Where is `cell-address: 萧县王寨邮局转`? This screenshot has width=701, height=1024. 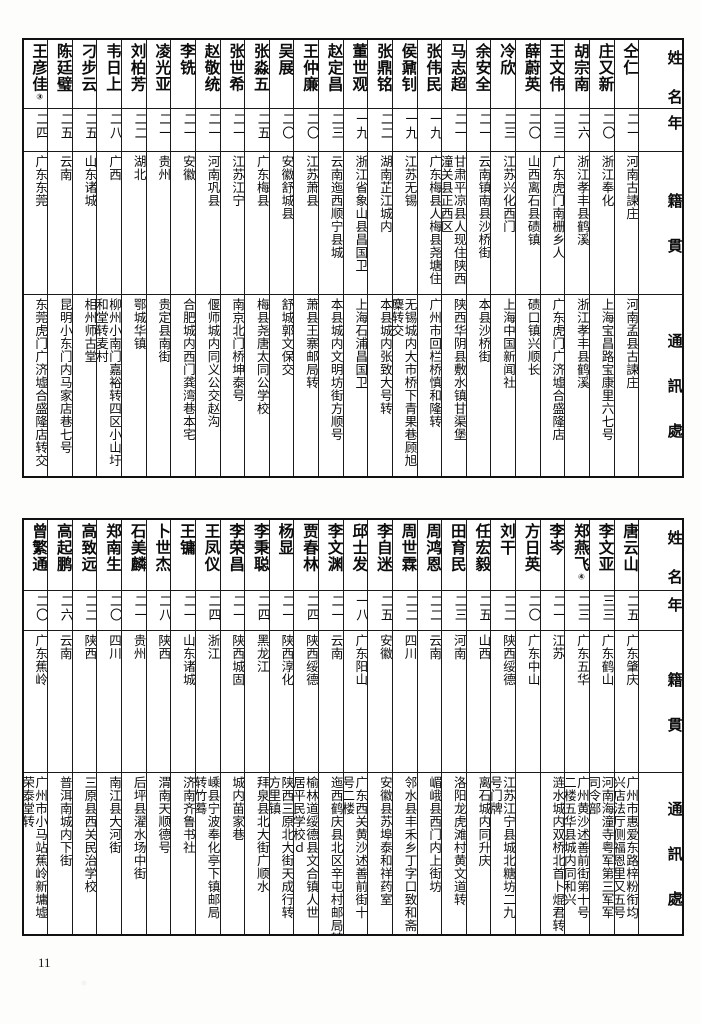
cell-address: 萧县王寨邮局转 is located at coordinates (306, 386).